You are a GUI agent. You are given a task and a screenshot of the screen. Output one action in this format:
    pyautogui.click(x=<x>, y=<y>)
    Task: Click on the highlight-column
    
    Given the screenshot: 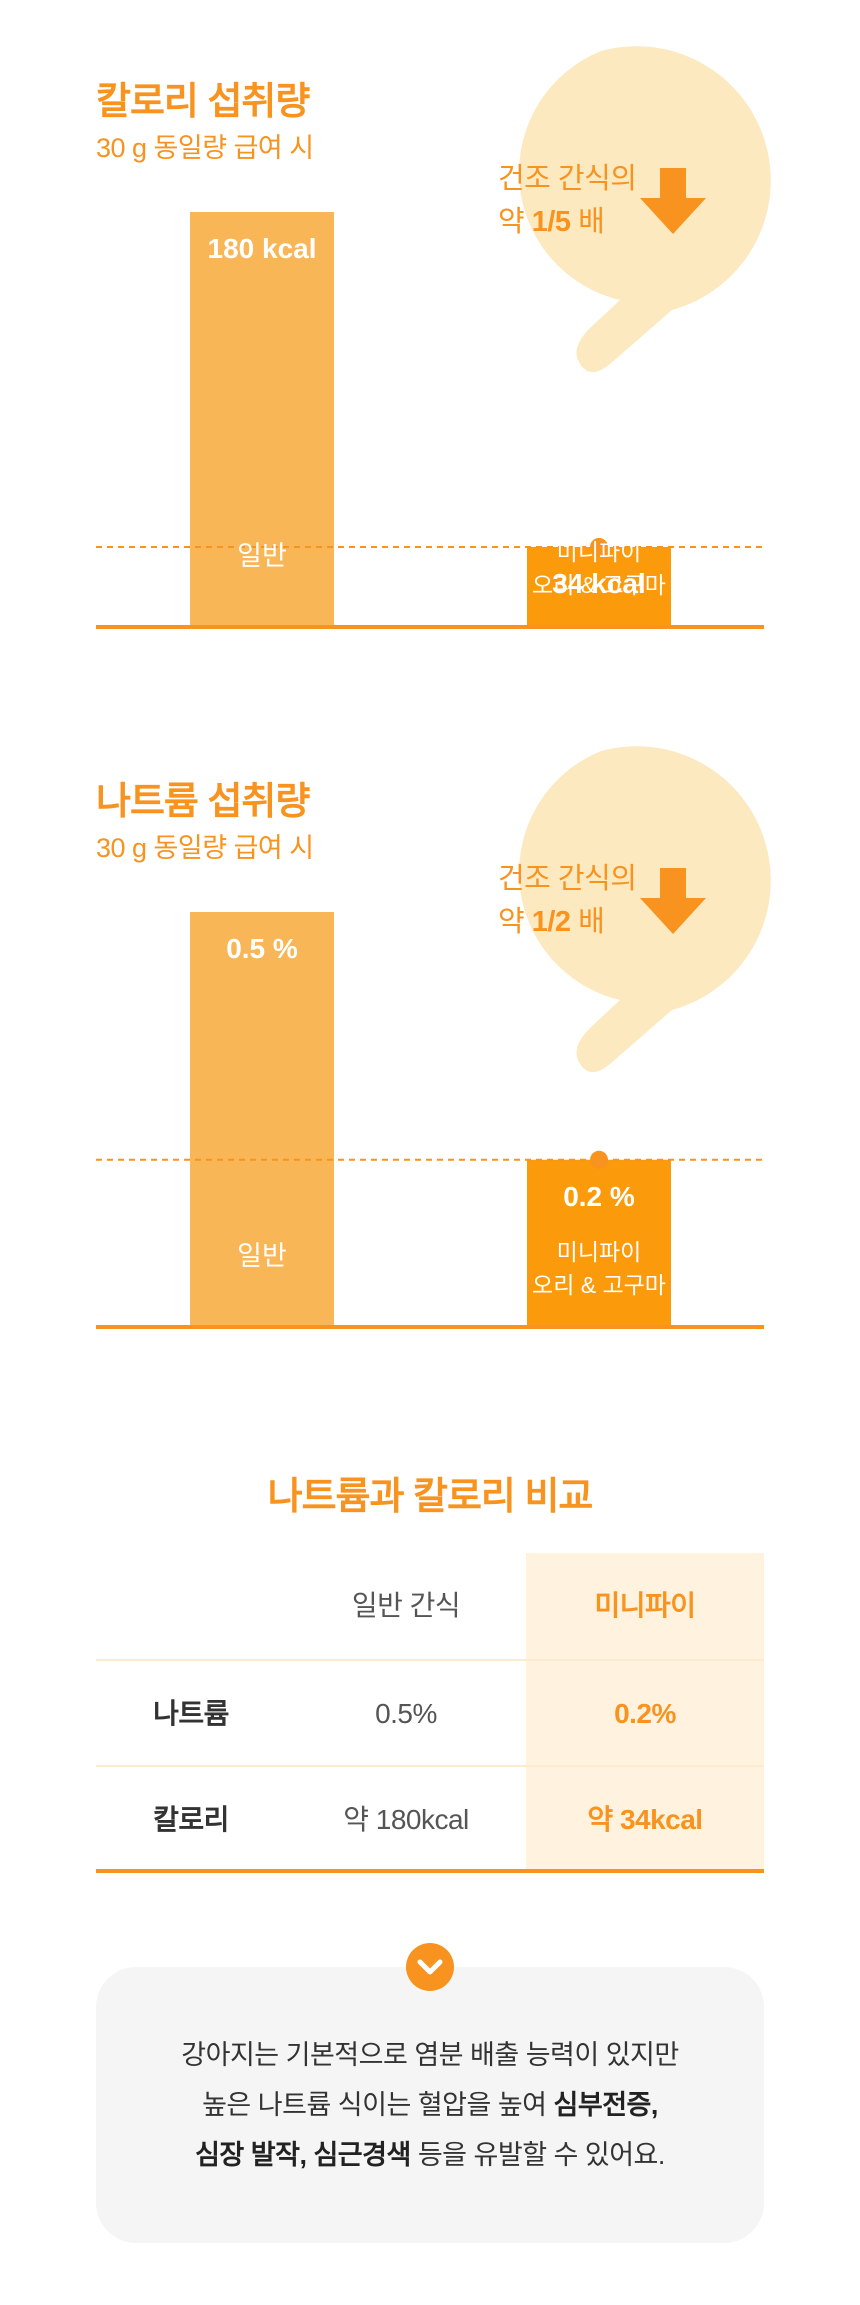 What is the action you would take?
    pyautogui.click(x=645, y=1712)
    